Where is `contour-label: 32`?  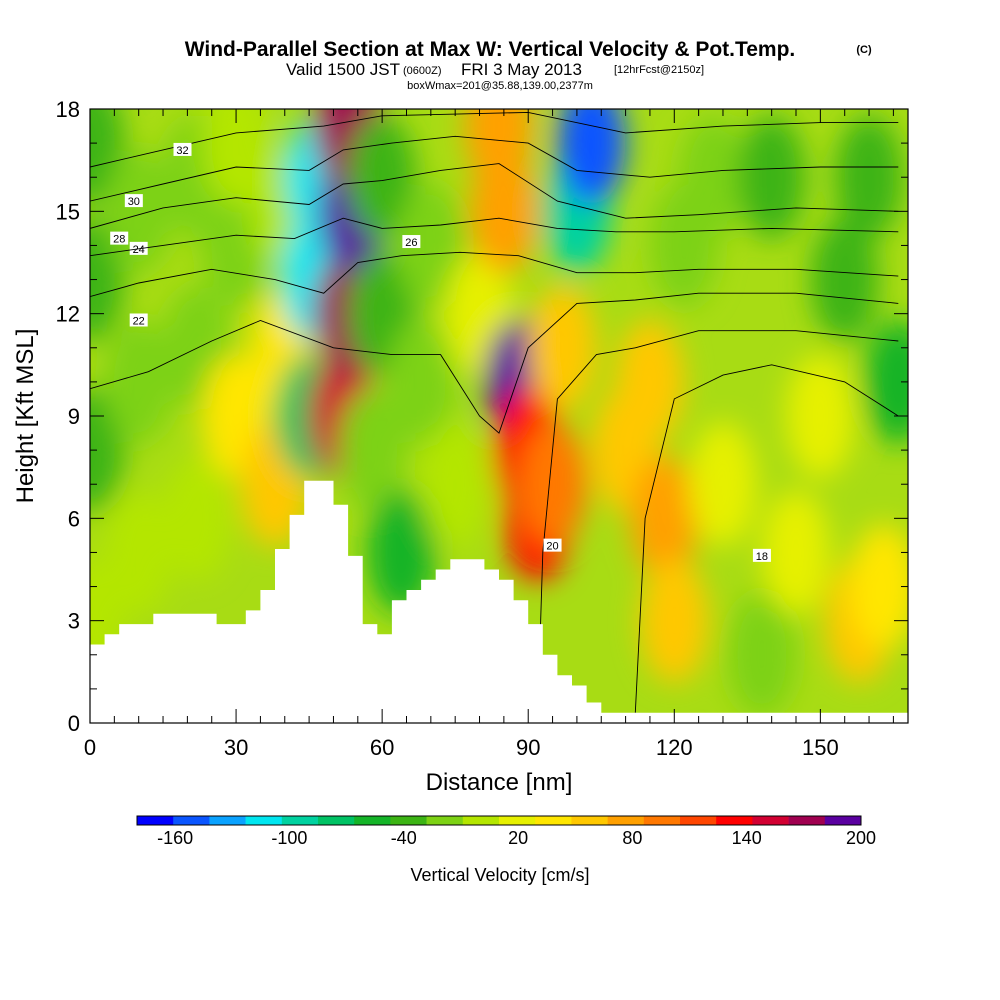 contour-label: 32 is located at coordinates (182, 151).